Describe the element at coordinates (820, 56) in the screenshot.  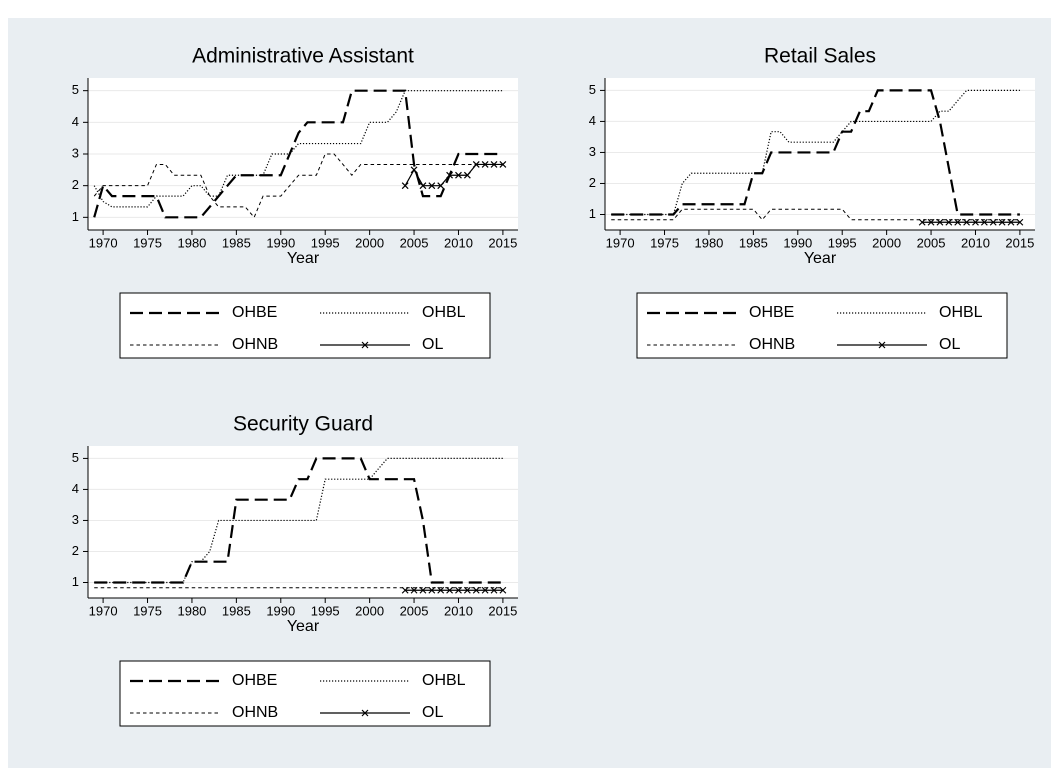
I see `chart-title: Retail Sales` at that location.